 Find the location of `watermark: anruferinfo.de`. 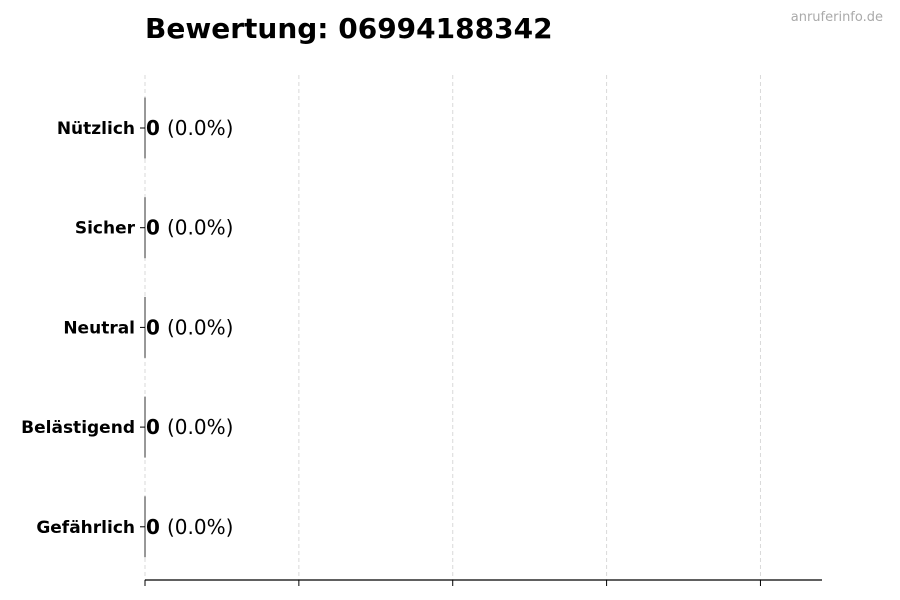

watermark: anruferinfo.de is located at coordinates (836, 17).